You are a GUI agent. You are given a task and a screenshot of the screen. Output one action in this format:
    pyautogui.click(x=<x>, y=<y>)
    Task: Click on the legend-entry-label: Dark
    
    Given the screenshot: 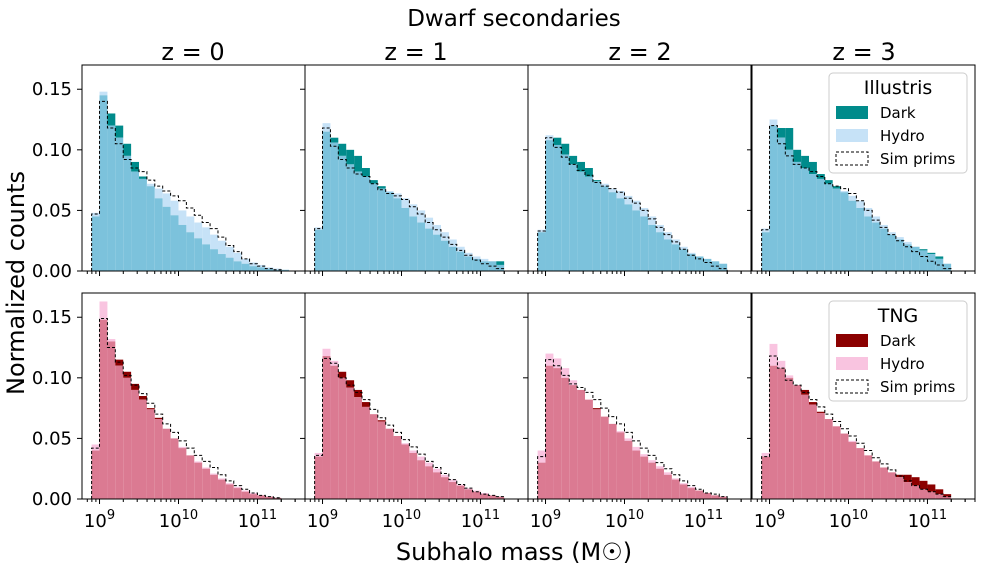 What is the action you would take?
    pyautogui.click(x=898, y=341)
    